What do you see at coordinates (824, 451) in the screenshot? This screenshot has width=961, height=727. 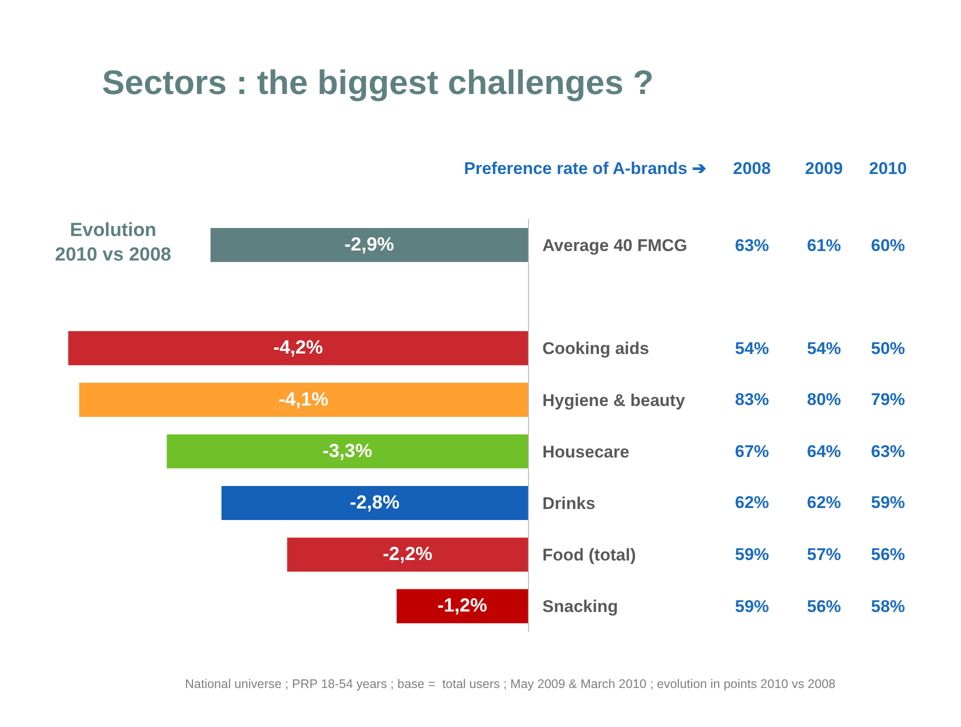 I see `text: 64%` at bounding box center [824, 451].